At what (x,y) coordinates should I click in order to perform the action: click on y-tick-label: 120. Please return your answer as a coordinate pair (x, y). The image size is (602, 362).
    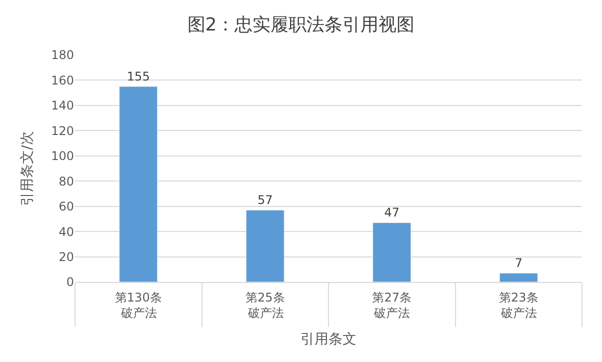
    Looking at the image, I should click on (62, 131).